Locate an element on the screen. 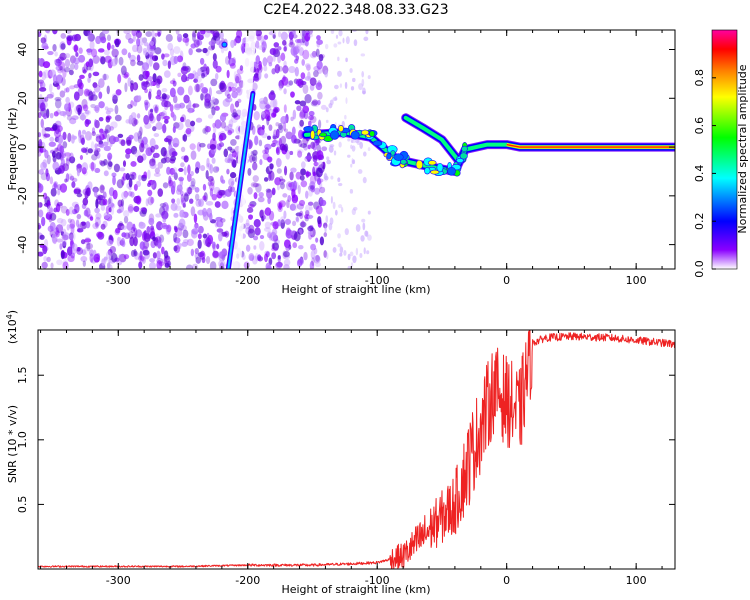 The width and height of the screenshot is (750, 600). spectrogram-signal is located at coordinates (488, 145).